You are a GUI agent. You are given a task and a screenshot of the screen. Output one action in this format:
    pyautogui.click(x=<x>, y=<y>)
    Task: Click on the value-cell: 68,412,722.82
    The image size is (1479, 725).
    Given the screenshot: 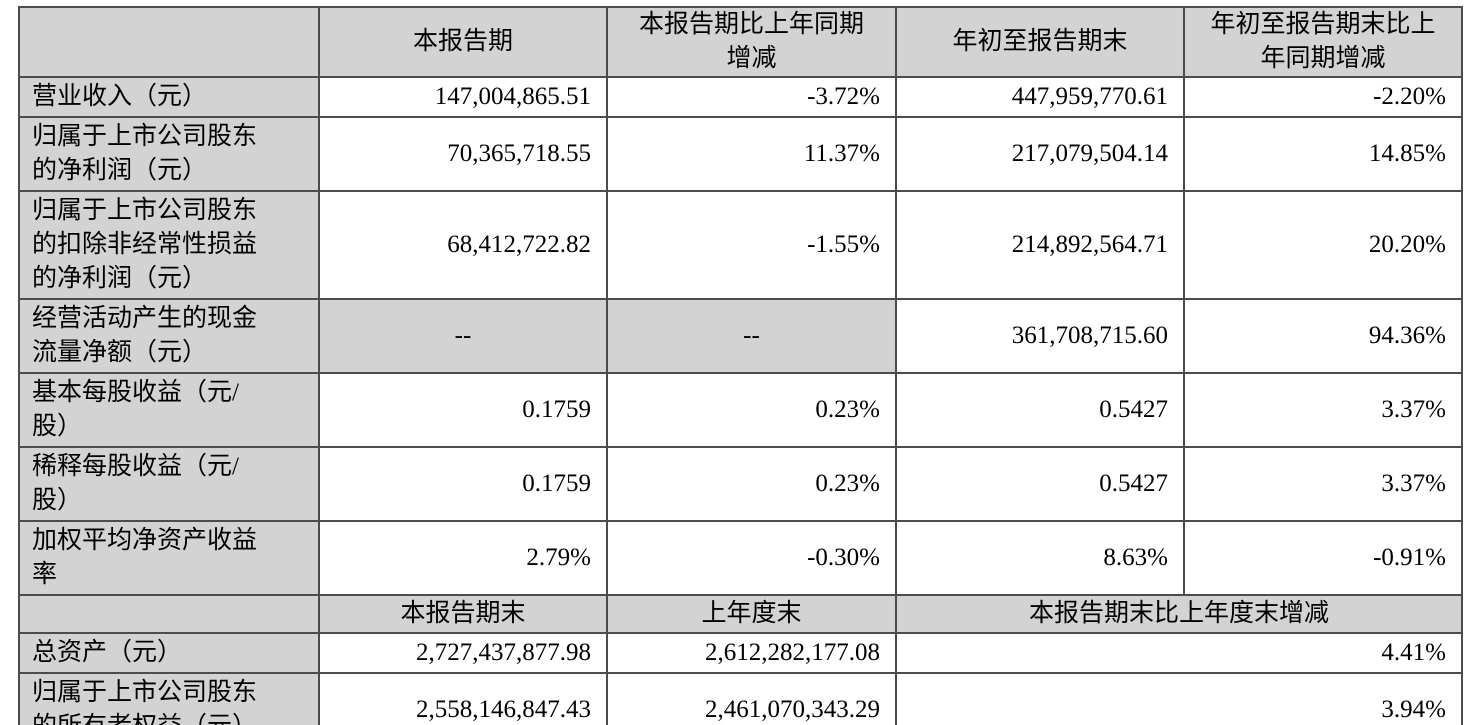 What is the action you would take?
    pyautogui.click(x=463, y=245)
    